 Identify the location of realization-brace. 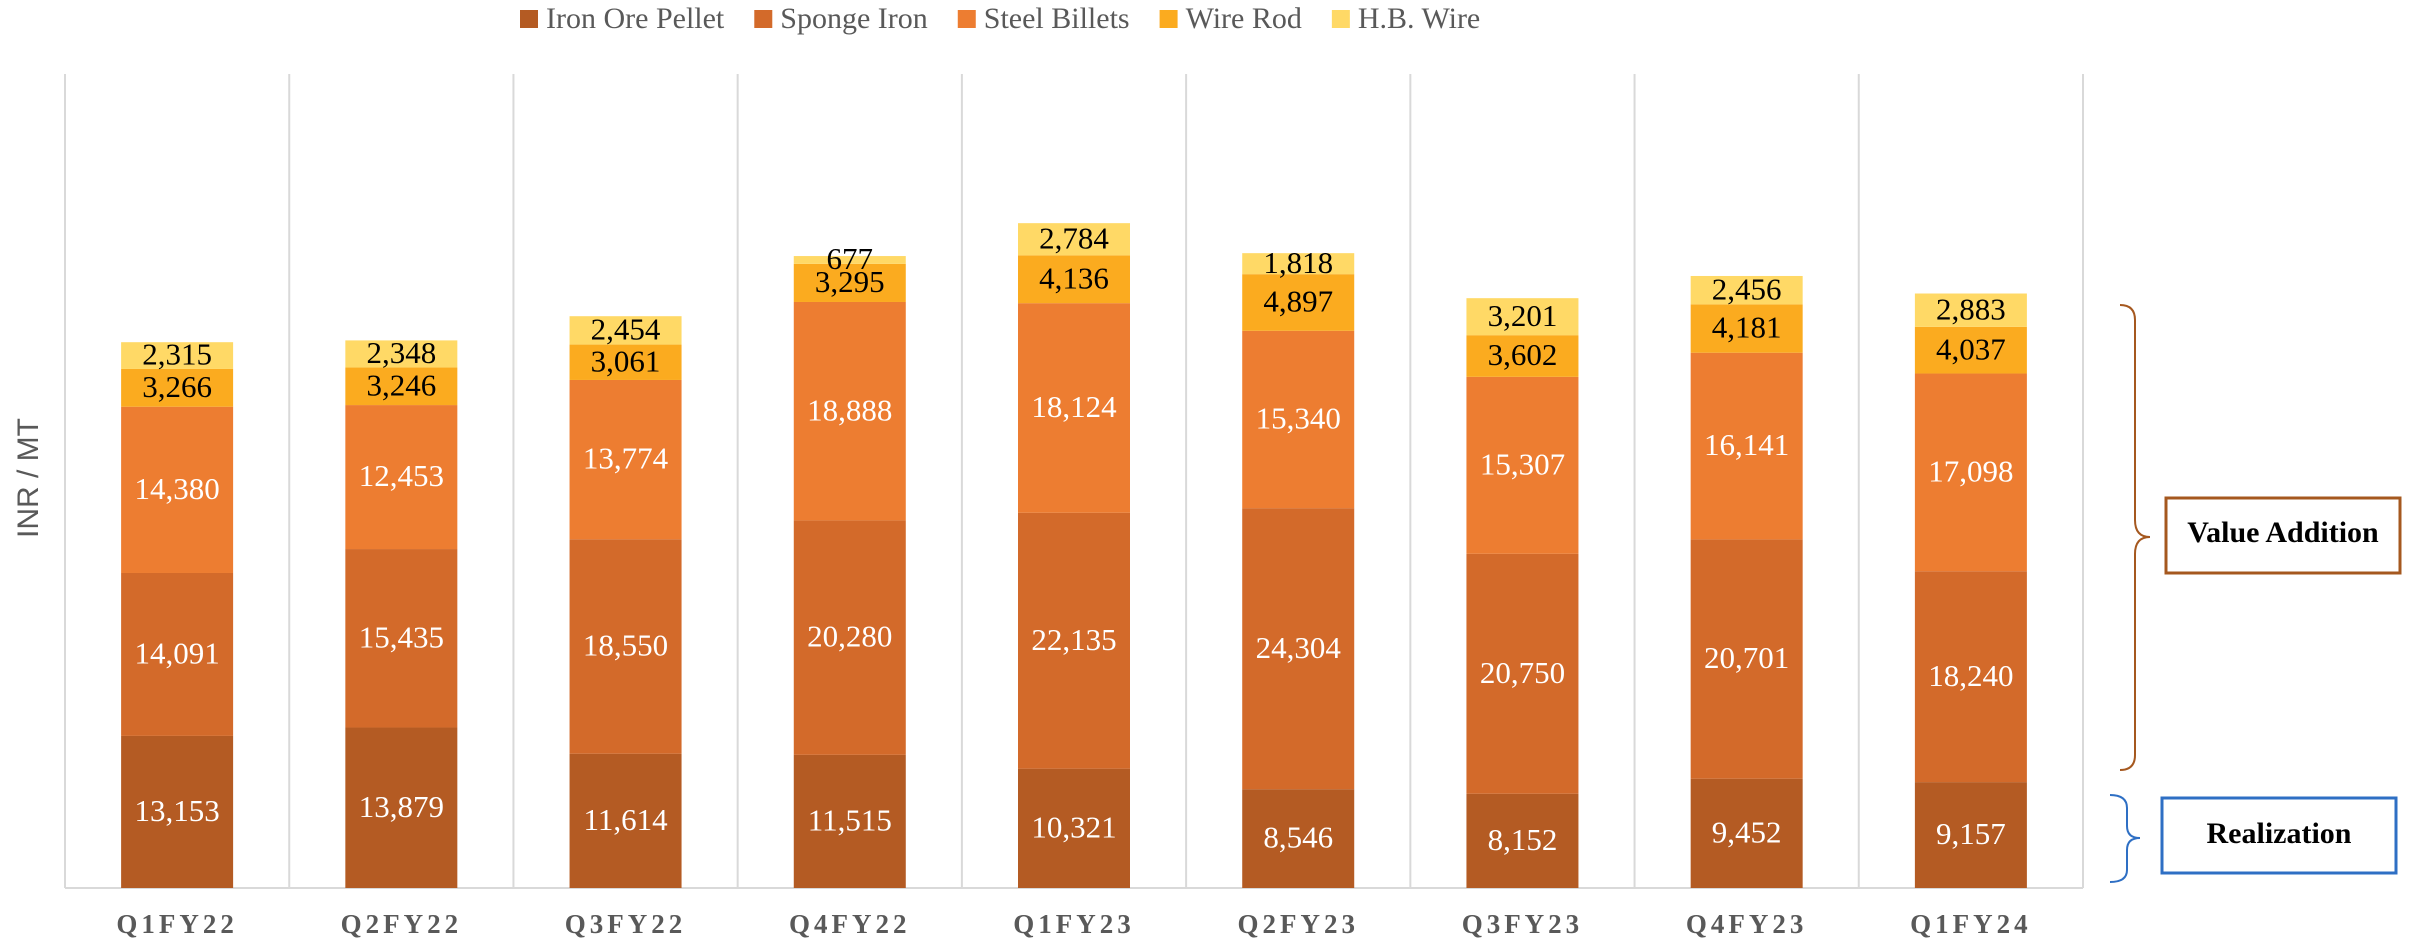
(2125, 838).